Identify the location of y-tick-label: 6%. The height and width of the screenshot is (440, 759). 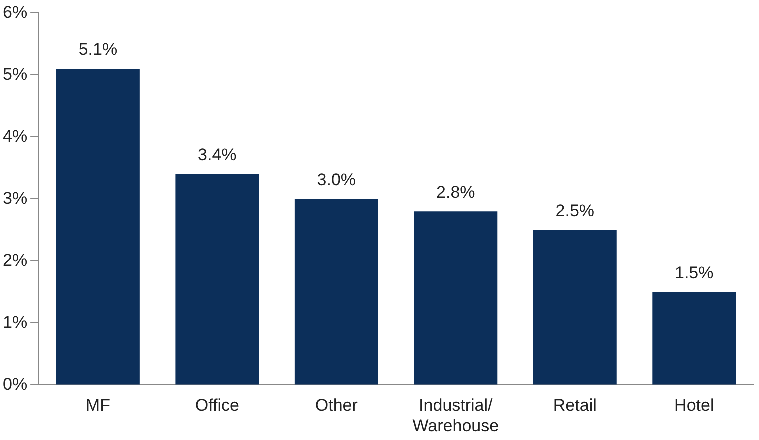
(15, 12).